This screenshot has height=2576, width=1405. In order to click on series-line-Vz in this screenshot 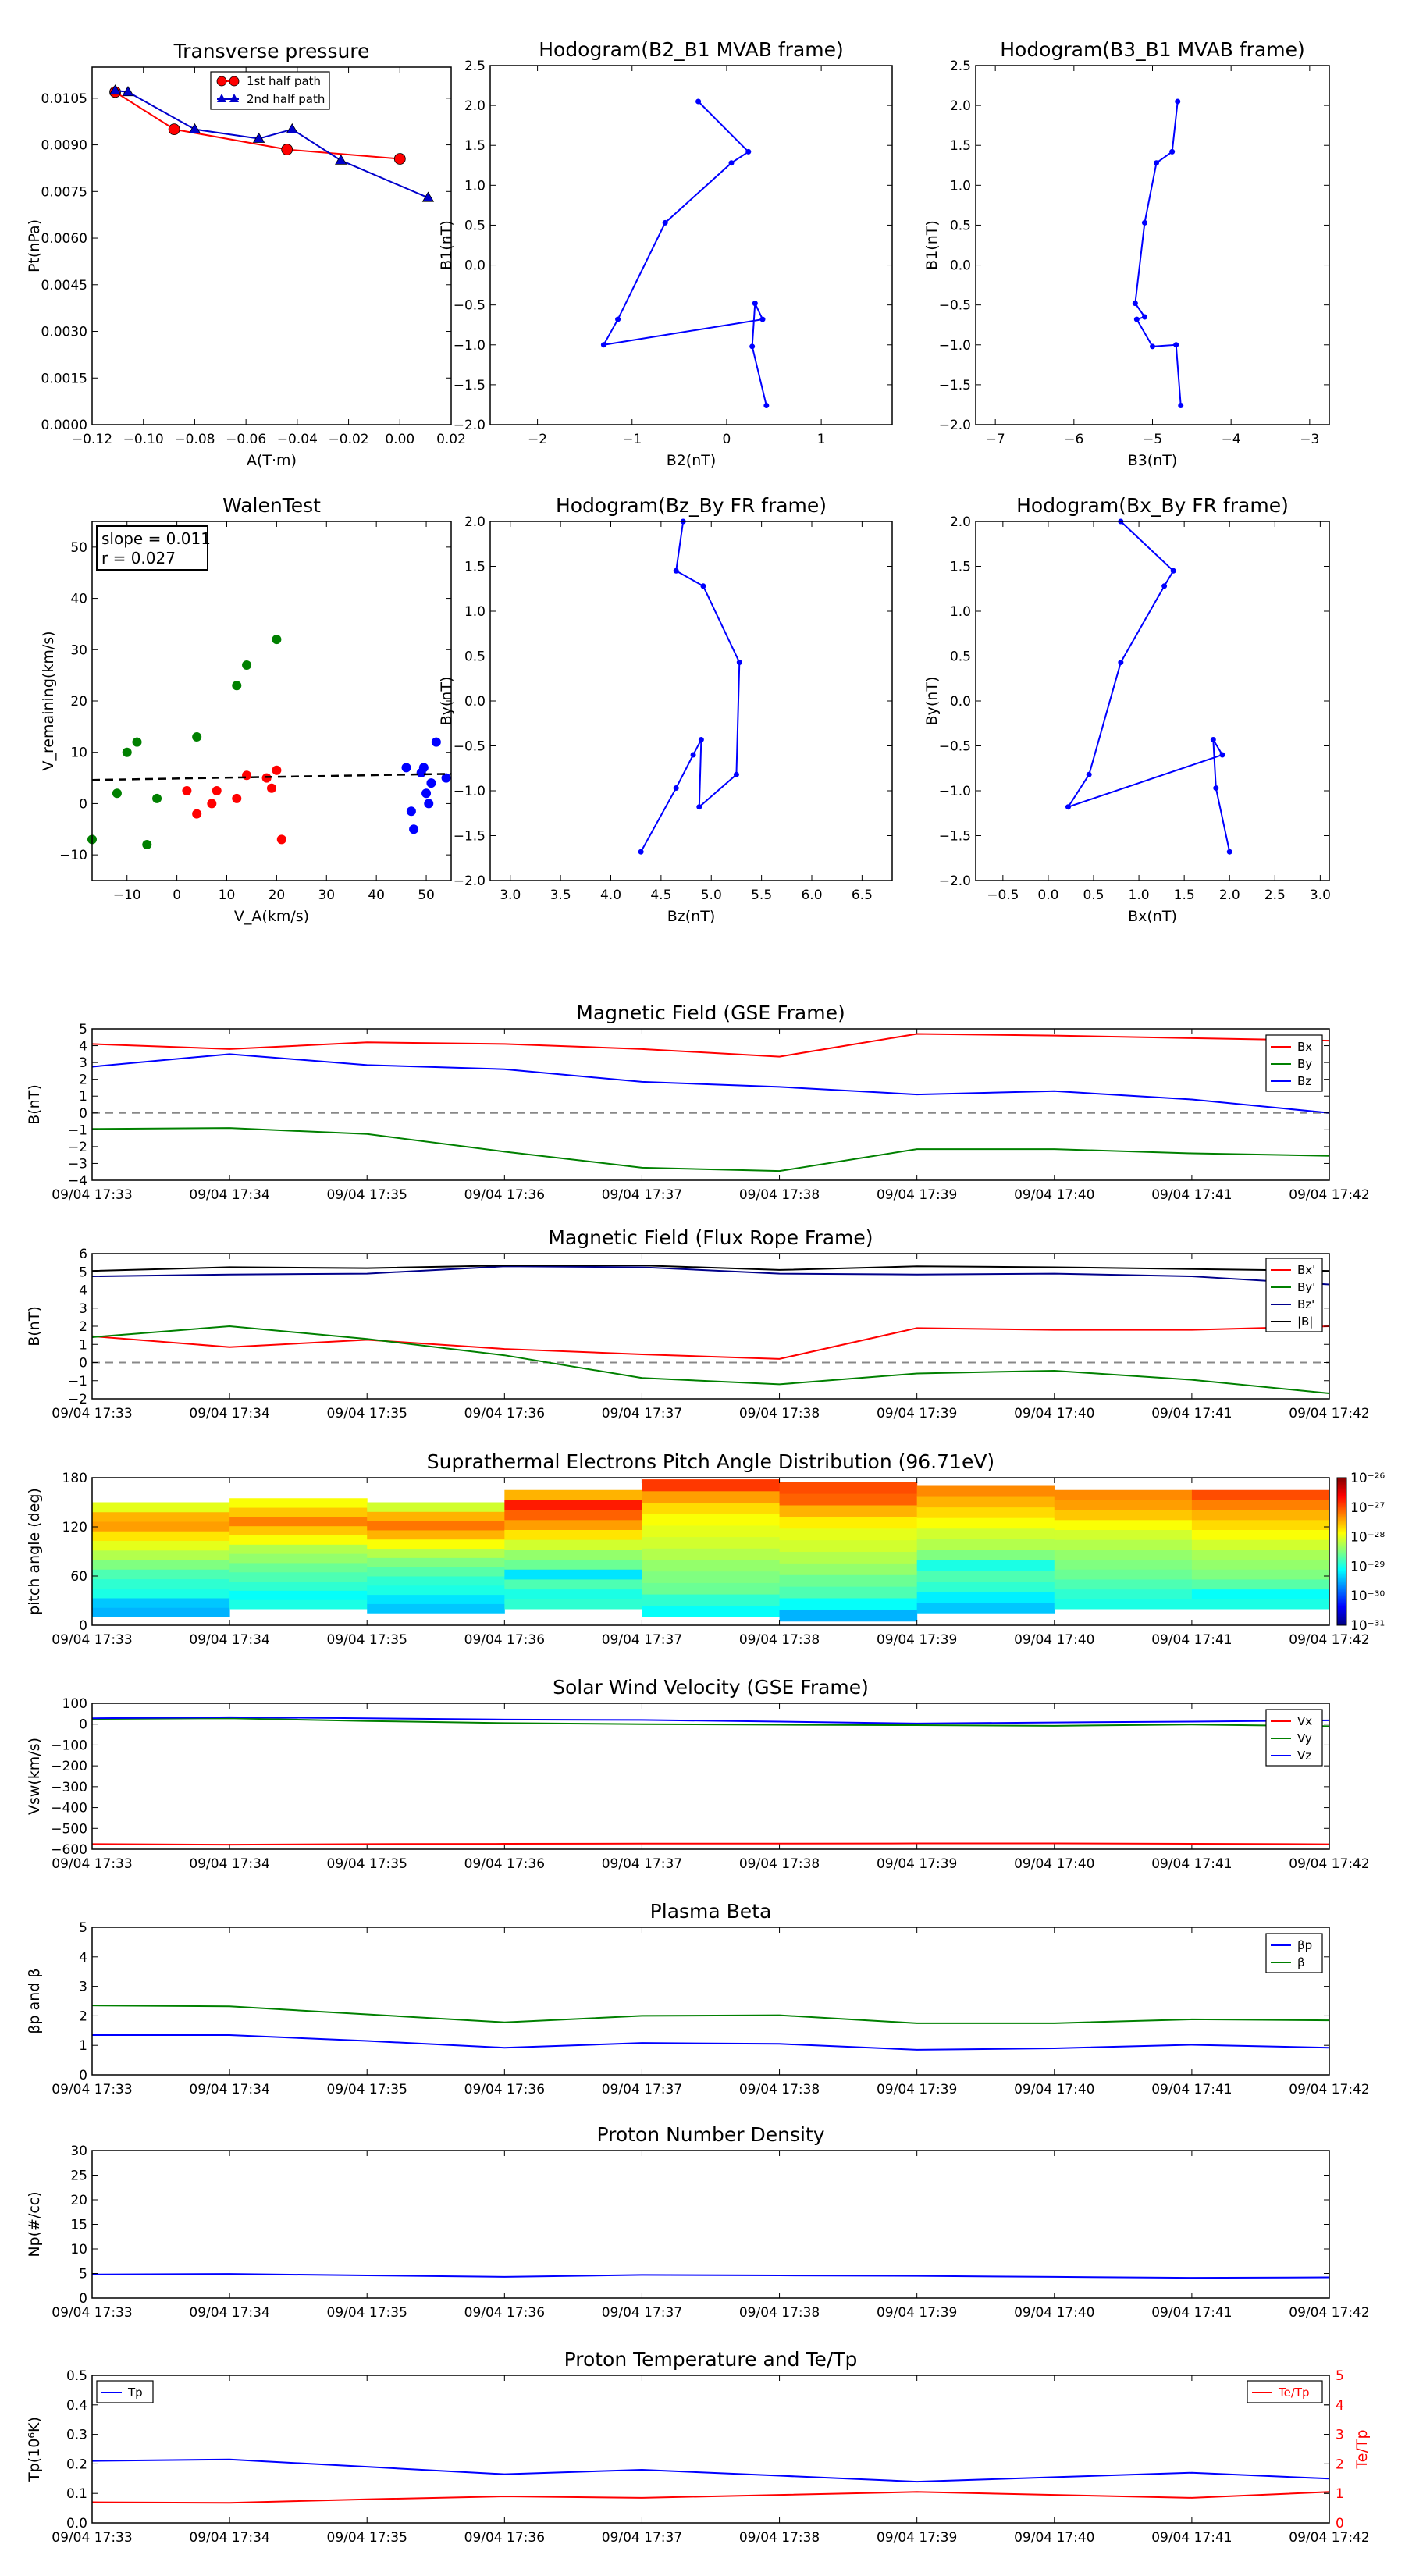, I will do `click(711, 1720)`.